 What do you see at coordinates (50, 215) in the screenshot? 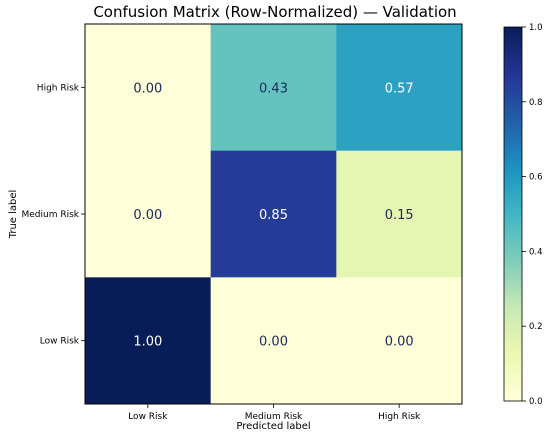
I see `y-tick-label: Medium Risk` at bounding box center [50, 215].